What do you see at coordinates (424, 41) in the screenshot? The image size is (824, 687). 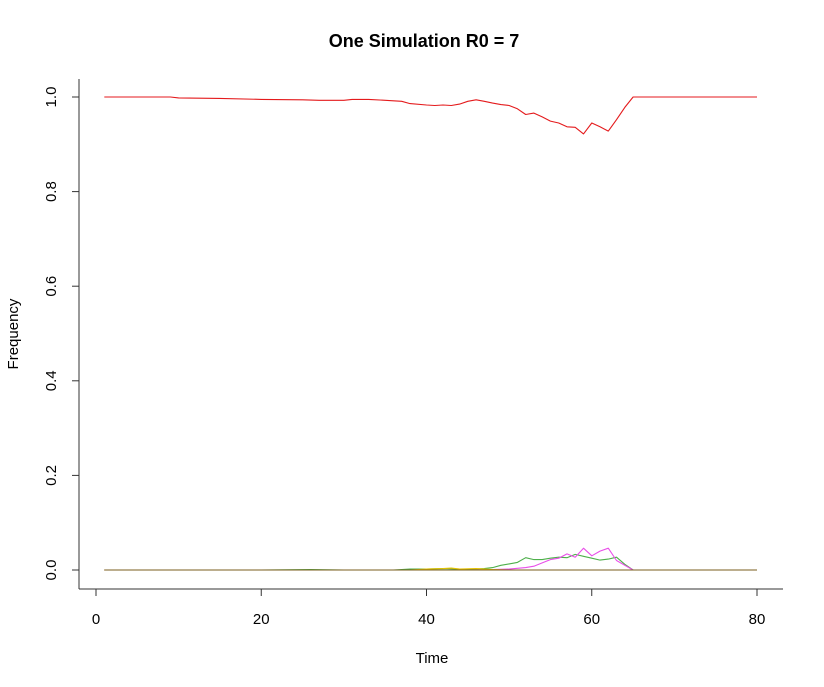 I see `chart-title: One Simulation R0 = 7` at bounding box center [424, 41].